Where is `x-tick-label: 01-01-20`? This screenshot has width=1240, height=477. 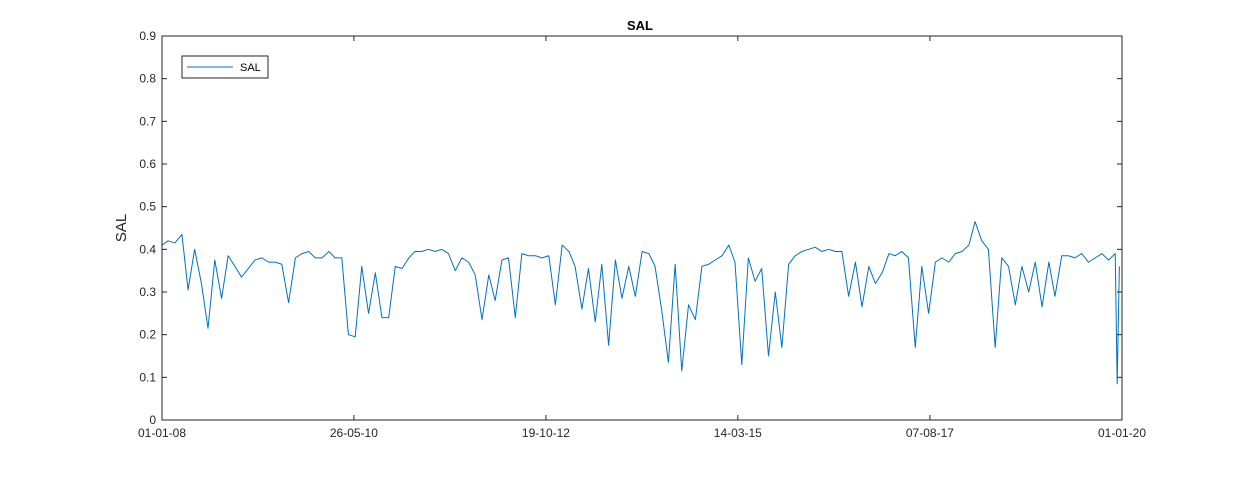
x-tick-label: 01-01-20 is located at coordinates (1122, 433).